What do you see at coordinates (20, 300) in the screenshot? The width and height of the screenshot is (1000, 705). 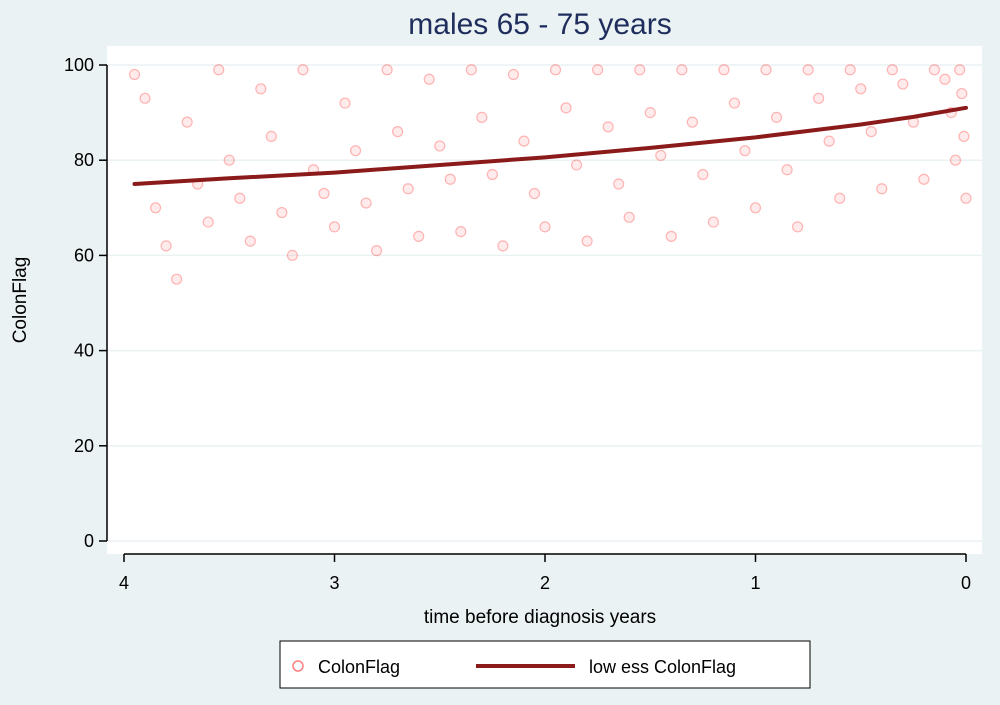 I see `y-axis-title: ColonFlag` at bounding box center [20, 300].